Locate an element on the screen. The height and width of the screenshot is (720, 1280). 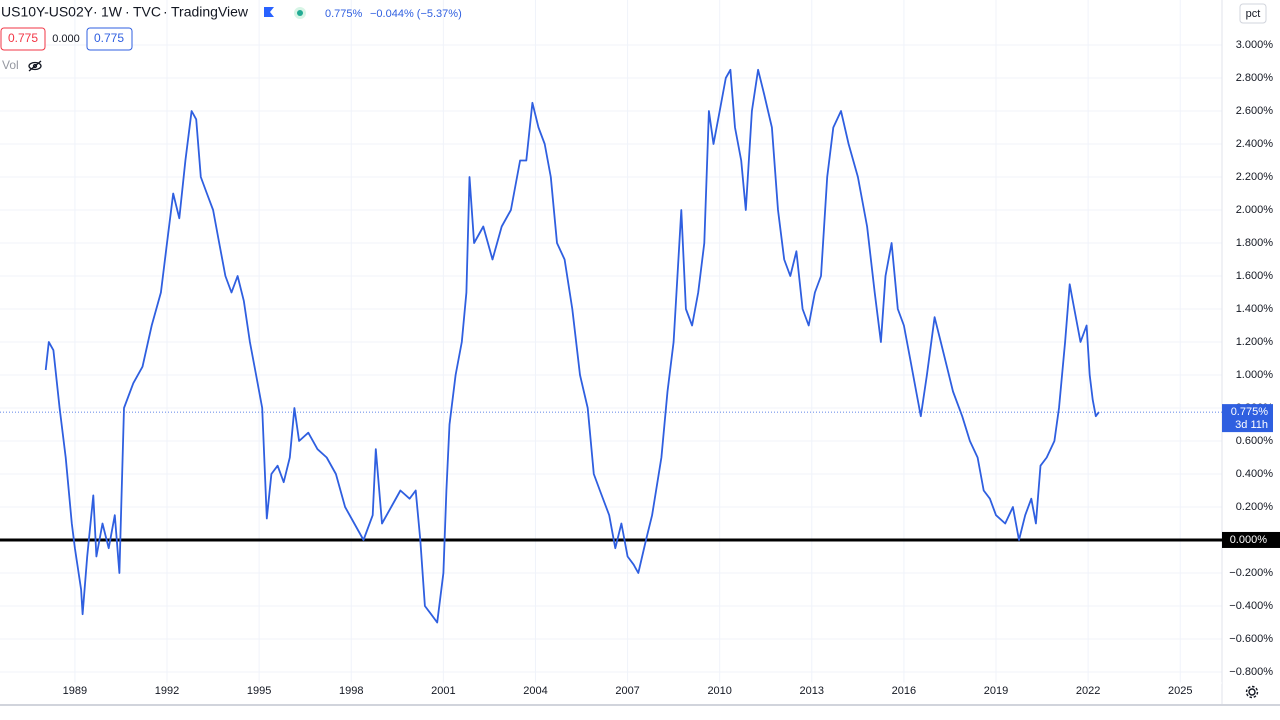
scale-mode: pct is located at coordinates (1253, 14).